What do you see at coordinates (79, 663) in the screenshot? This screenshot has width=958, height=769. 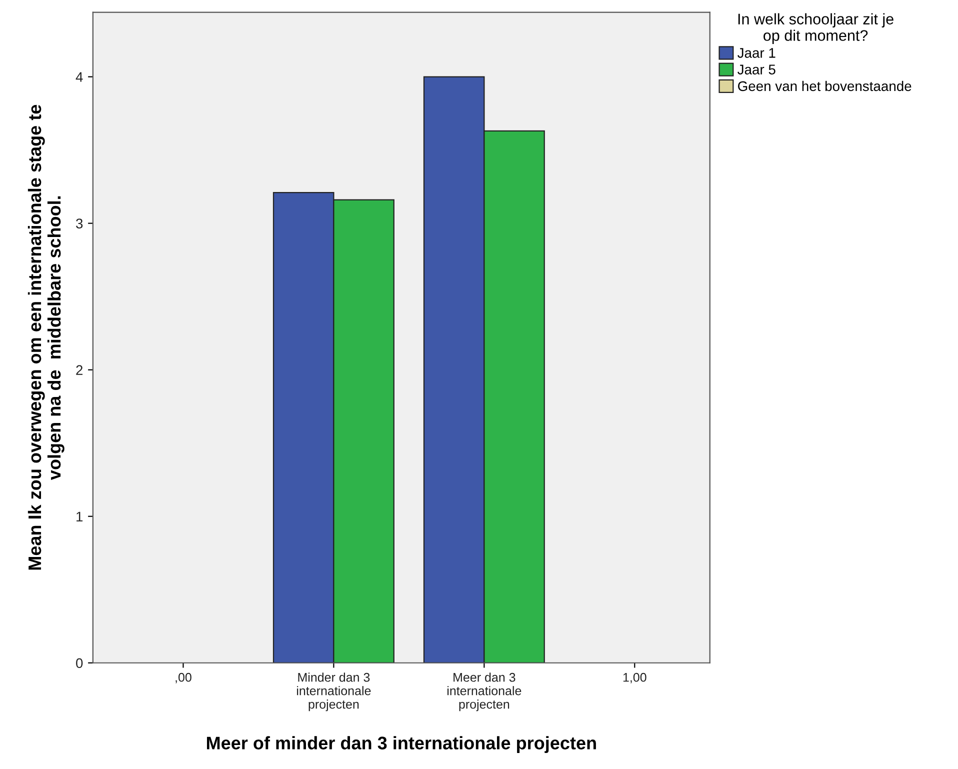 I see `y-tick-label: 0` at bounding box center [79, 663].